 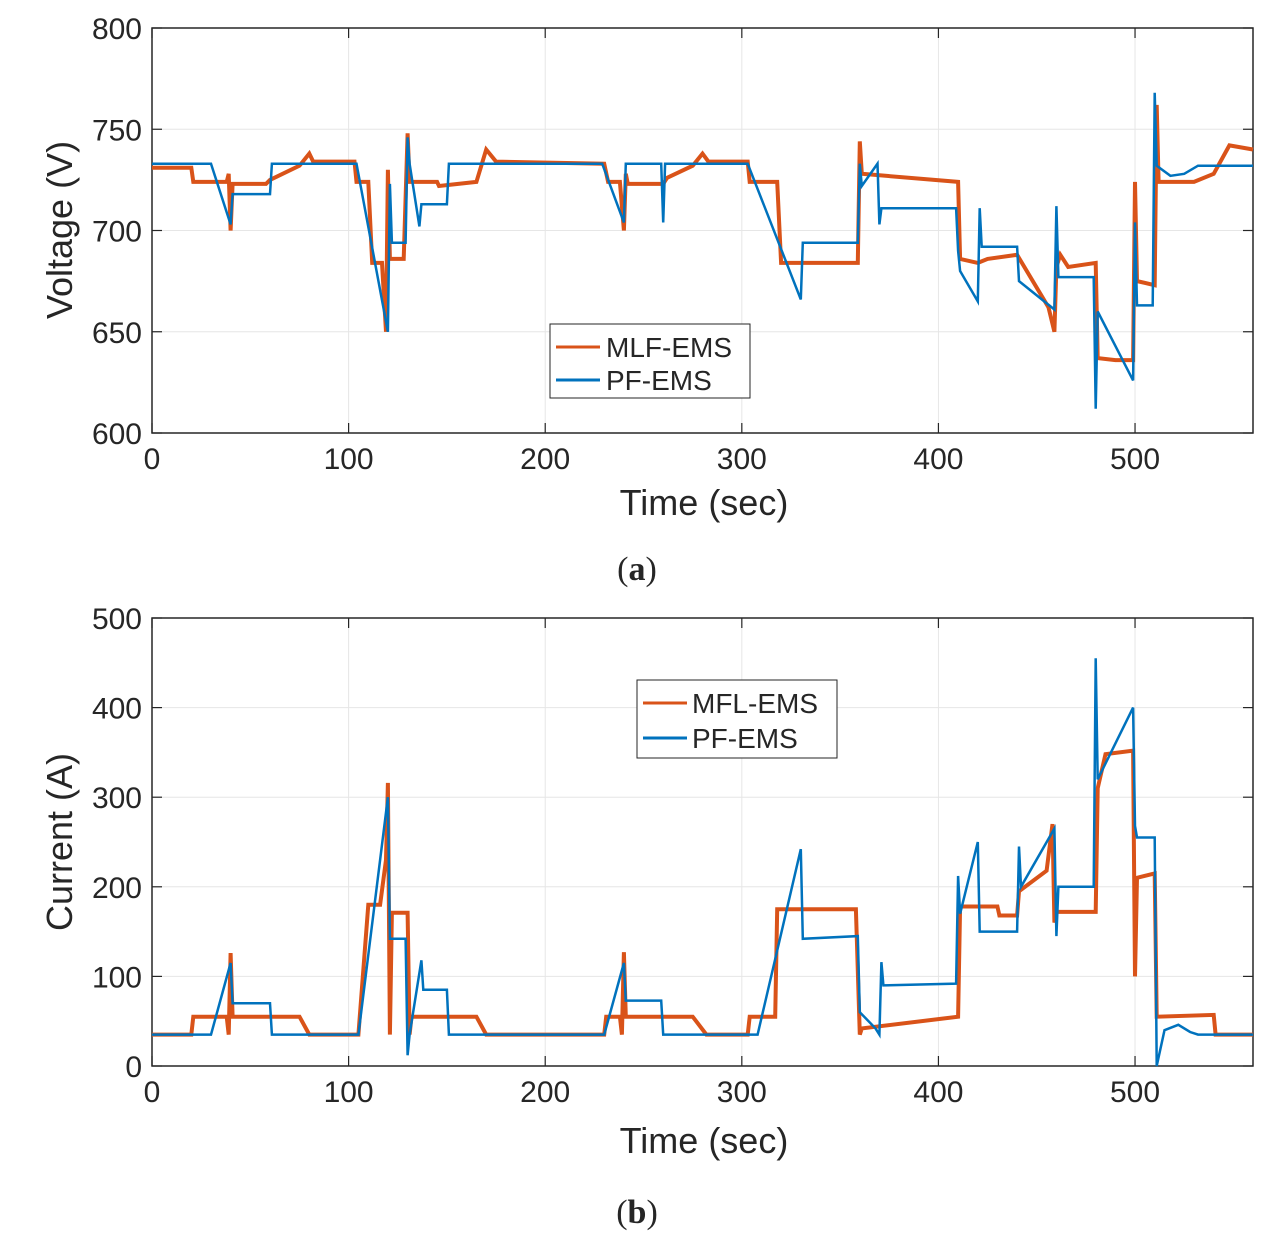 What do you see at coordinates (938, 459) in the screenshot?
I see `voltage-x-tick-label: 400` at bounding box center [938, 459].